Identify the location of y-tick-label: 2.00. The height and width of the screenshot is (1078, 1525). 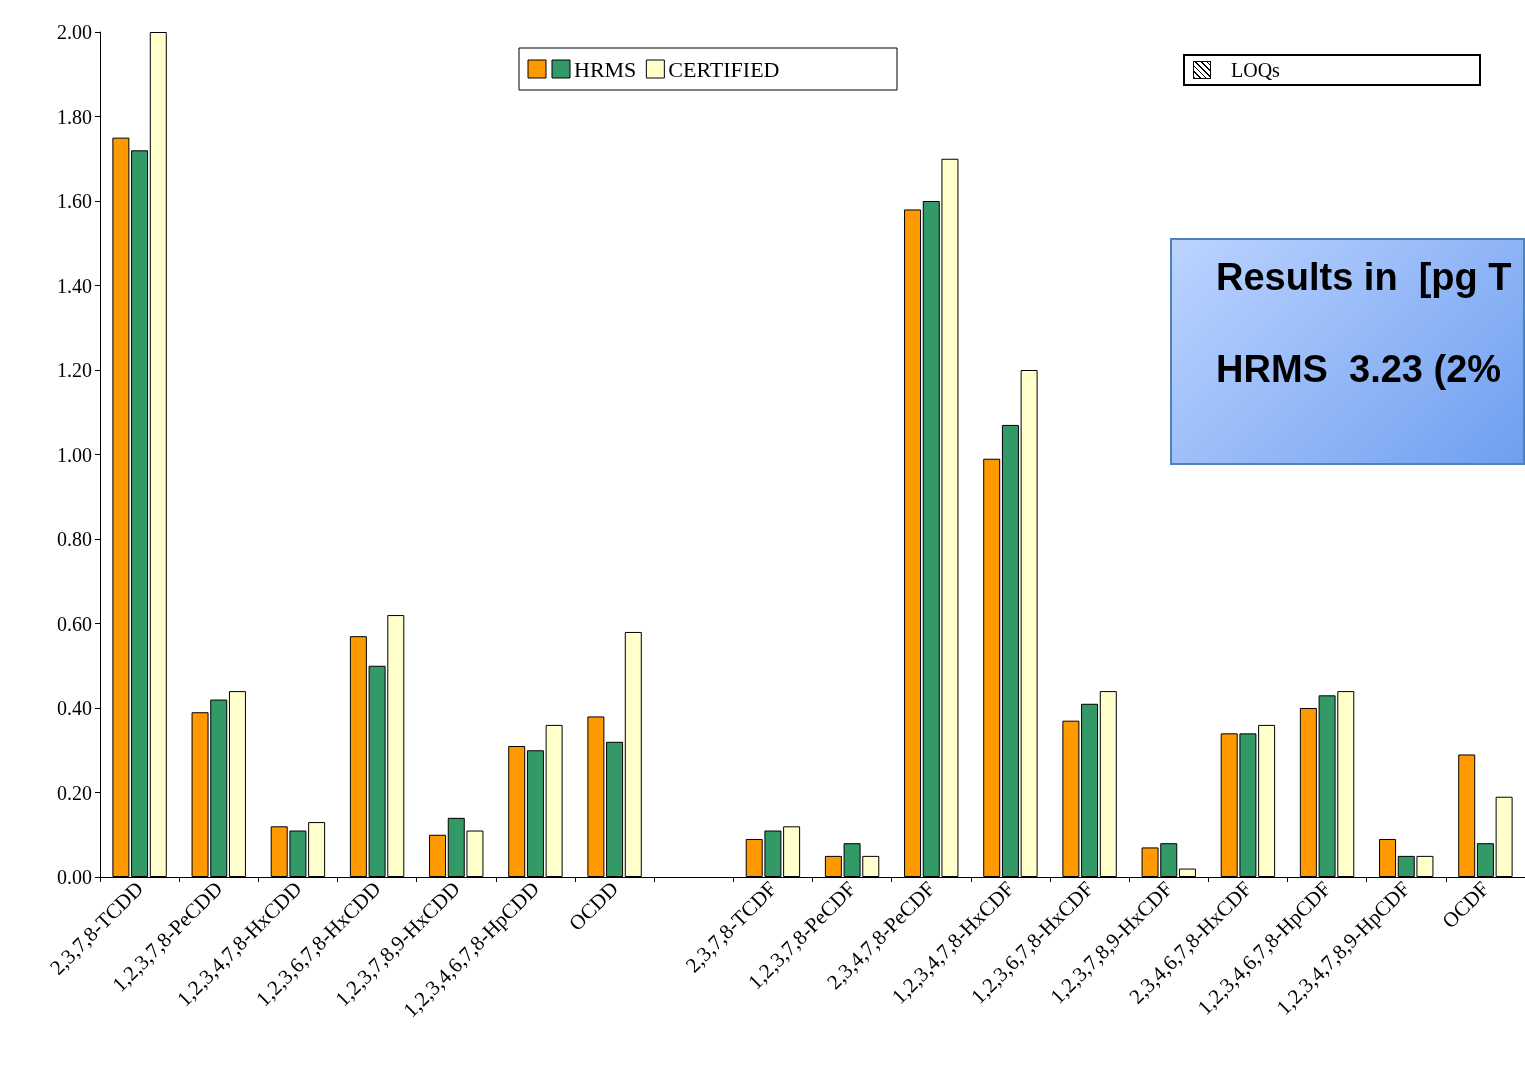
(74, 32).